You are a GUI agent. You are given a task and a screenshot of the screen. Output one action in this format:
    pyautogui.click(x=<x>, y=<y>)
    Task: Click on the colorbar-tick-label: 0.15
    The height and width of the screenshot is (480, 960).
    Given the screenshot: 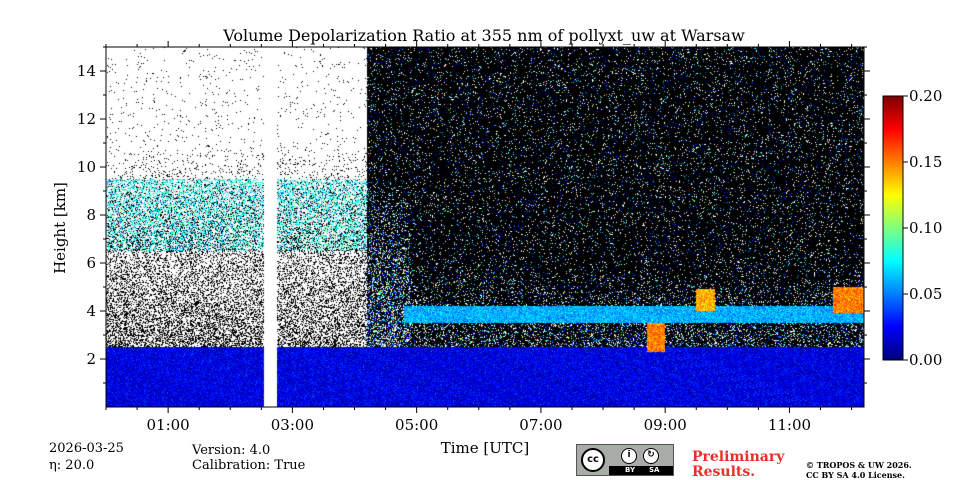 What is the action you would take?
    pyautogui.click(x=925, y=162)
    